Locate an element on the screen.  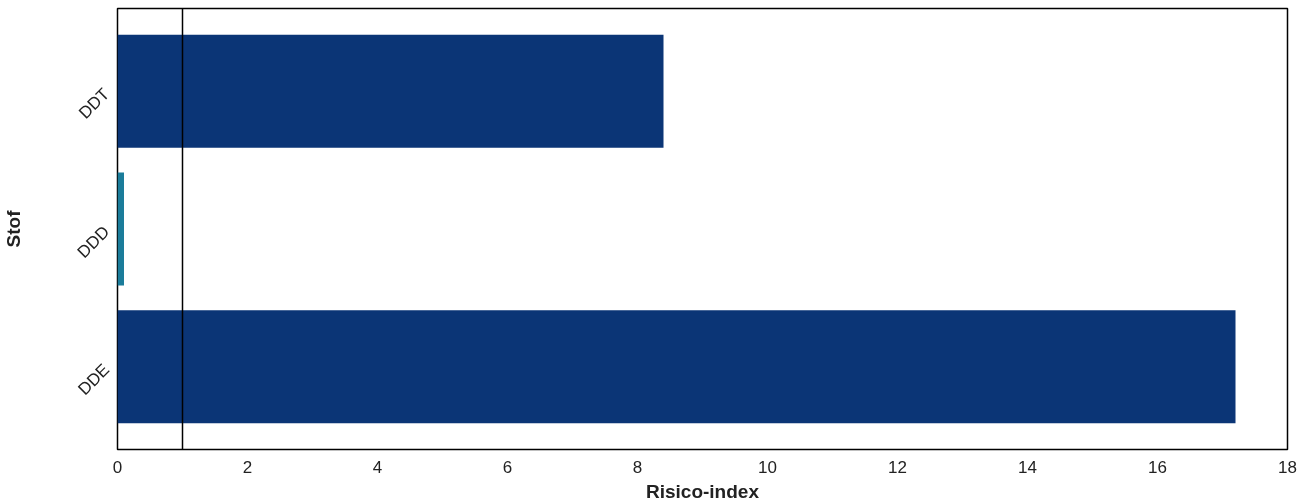
x-tick-label: 12 is located at coordinates (897, 467).